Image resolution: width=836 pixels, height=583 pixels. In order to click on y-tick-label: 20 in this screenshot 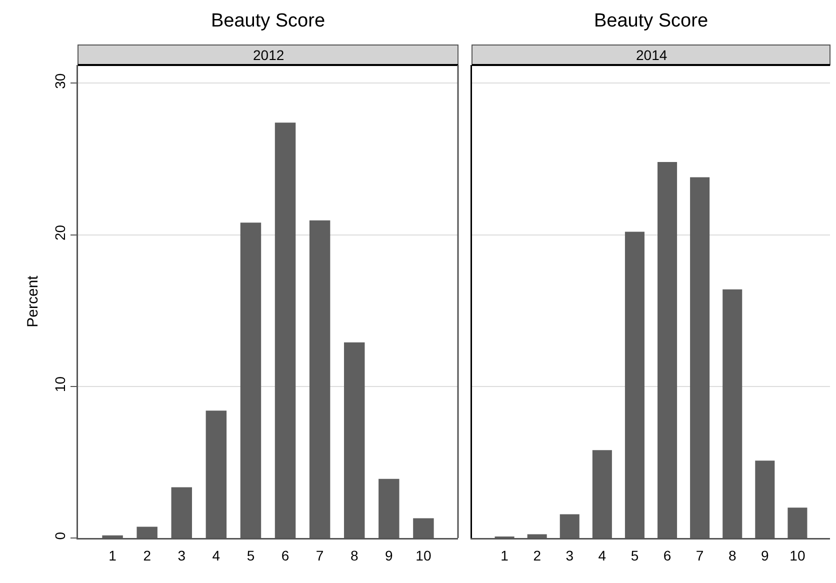, I will do `click(60, 232)`.